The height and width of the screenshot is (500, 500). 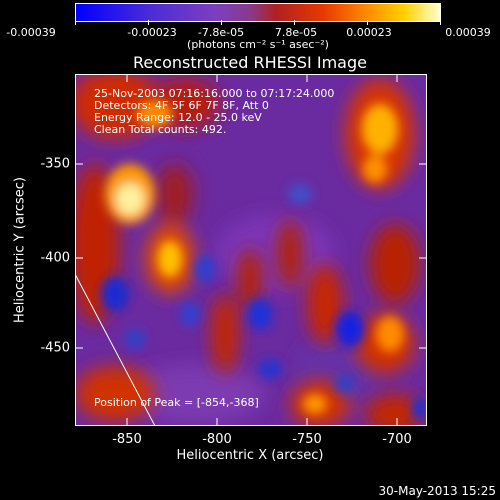 What do you see at coordinates (152, 32) in the screenshot?
I see `colorbar-tick: -0.00023` at bounding box center [152, 32].